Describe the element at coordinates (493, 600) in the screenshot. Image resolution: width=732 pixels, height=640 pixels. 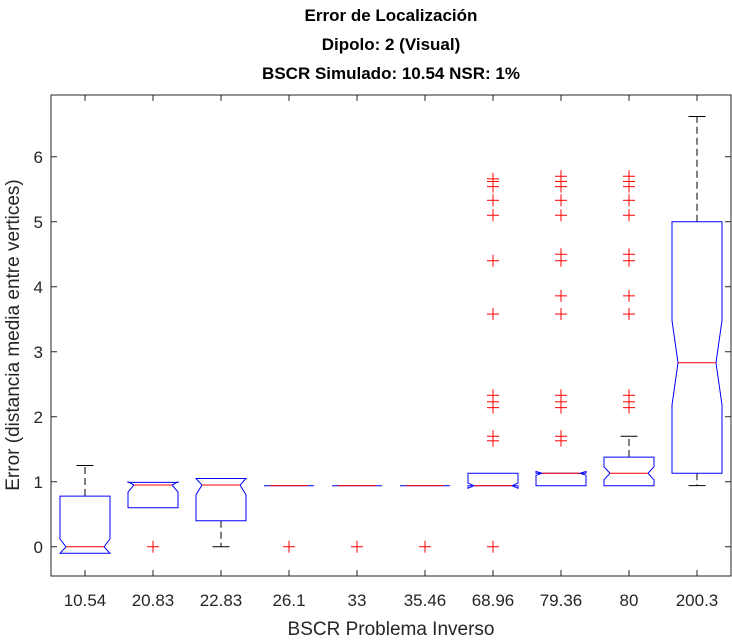
I see `x-tick-label: 68.96` at that location.